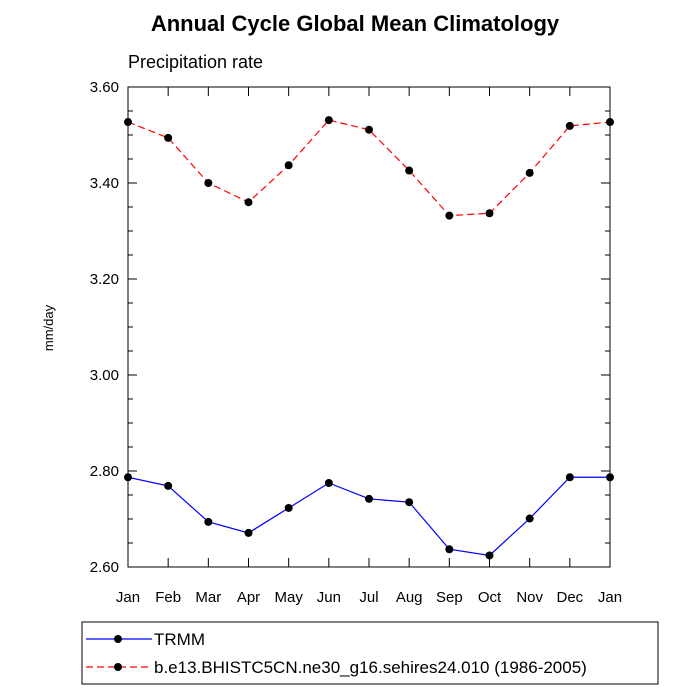 The image size is (700, 700). What do you see at coordinates (195, 62) in the screenshot?
I see `chart-subtitle: Precipitation rate` at bounding box center [195, 62].